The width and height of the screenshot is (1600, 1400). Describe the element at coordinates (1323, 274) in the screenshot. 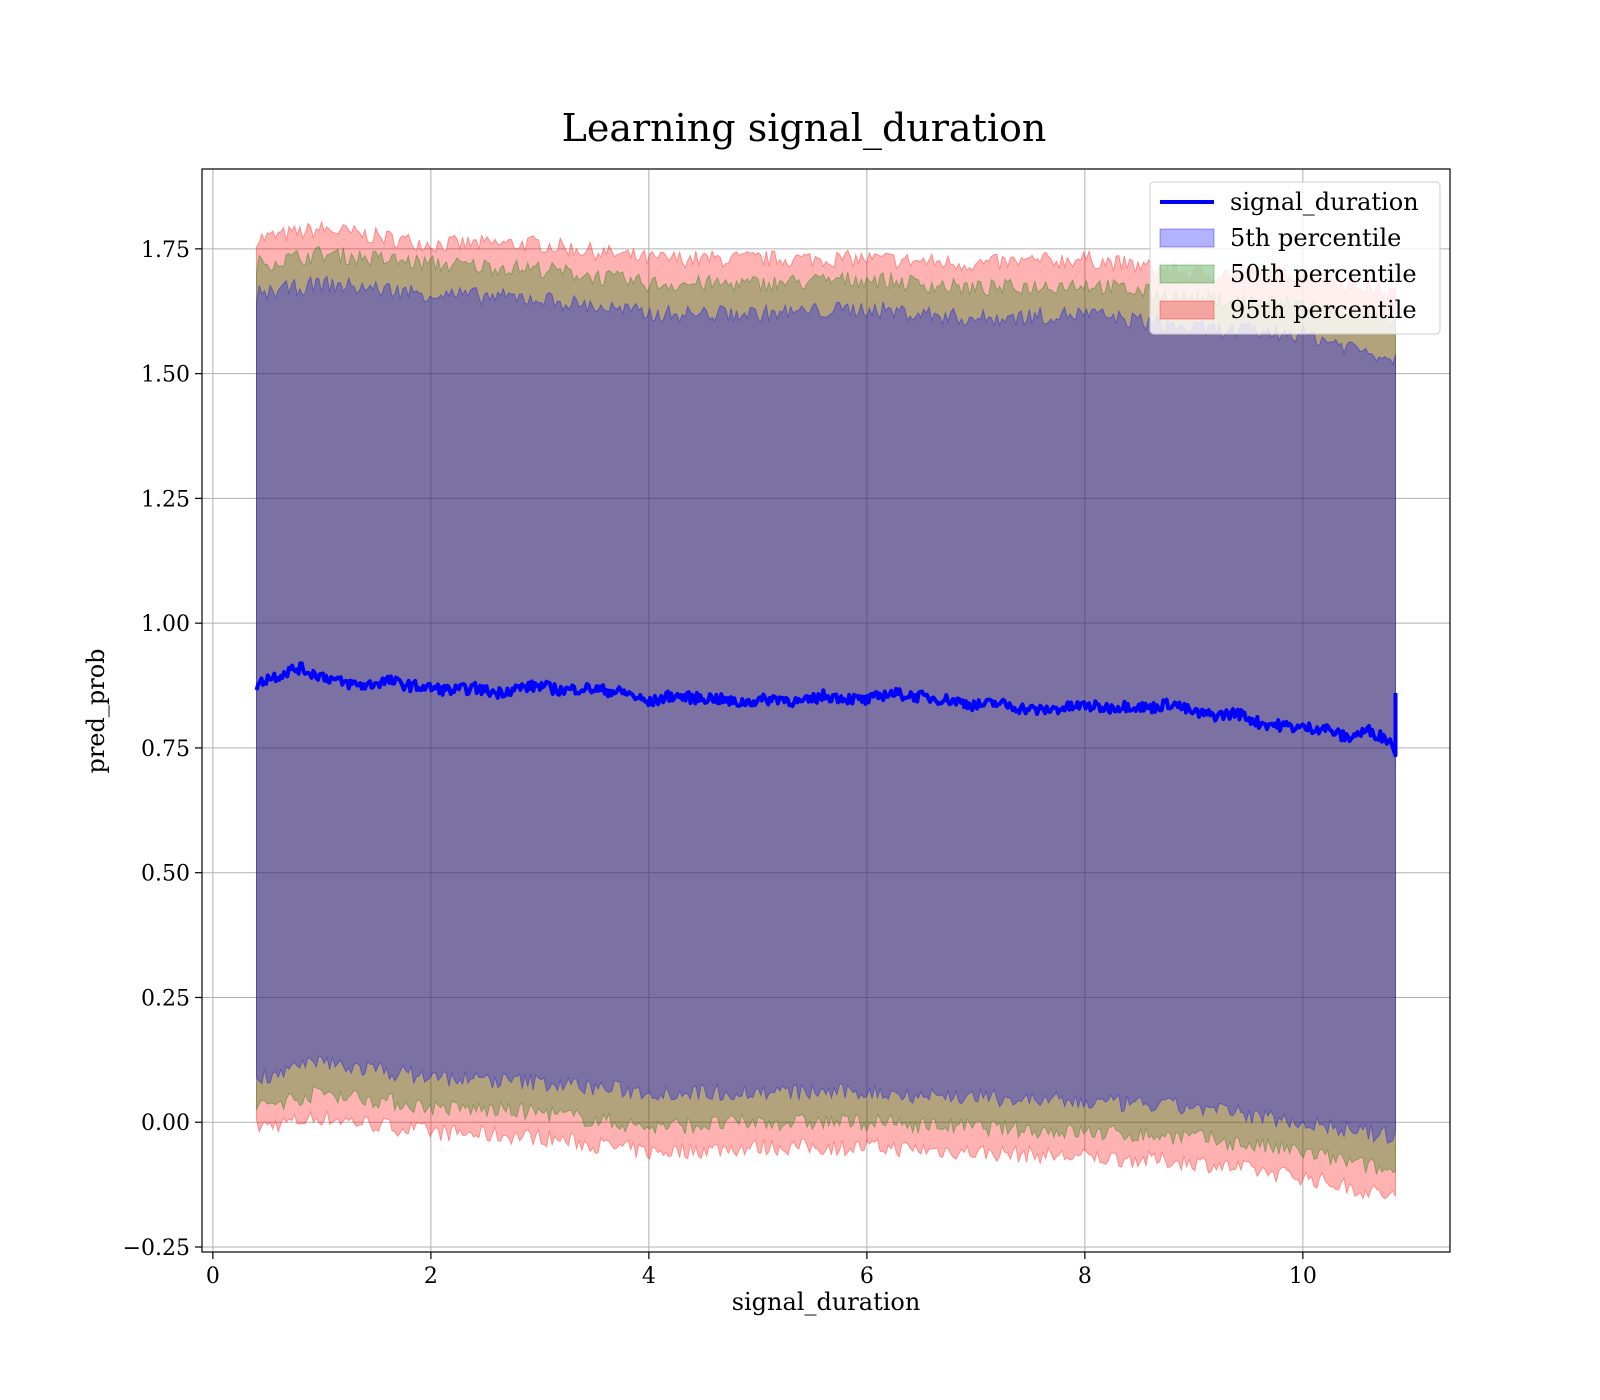

I see `legend-label: 50th percentile` at that location.